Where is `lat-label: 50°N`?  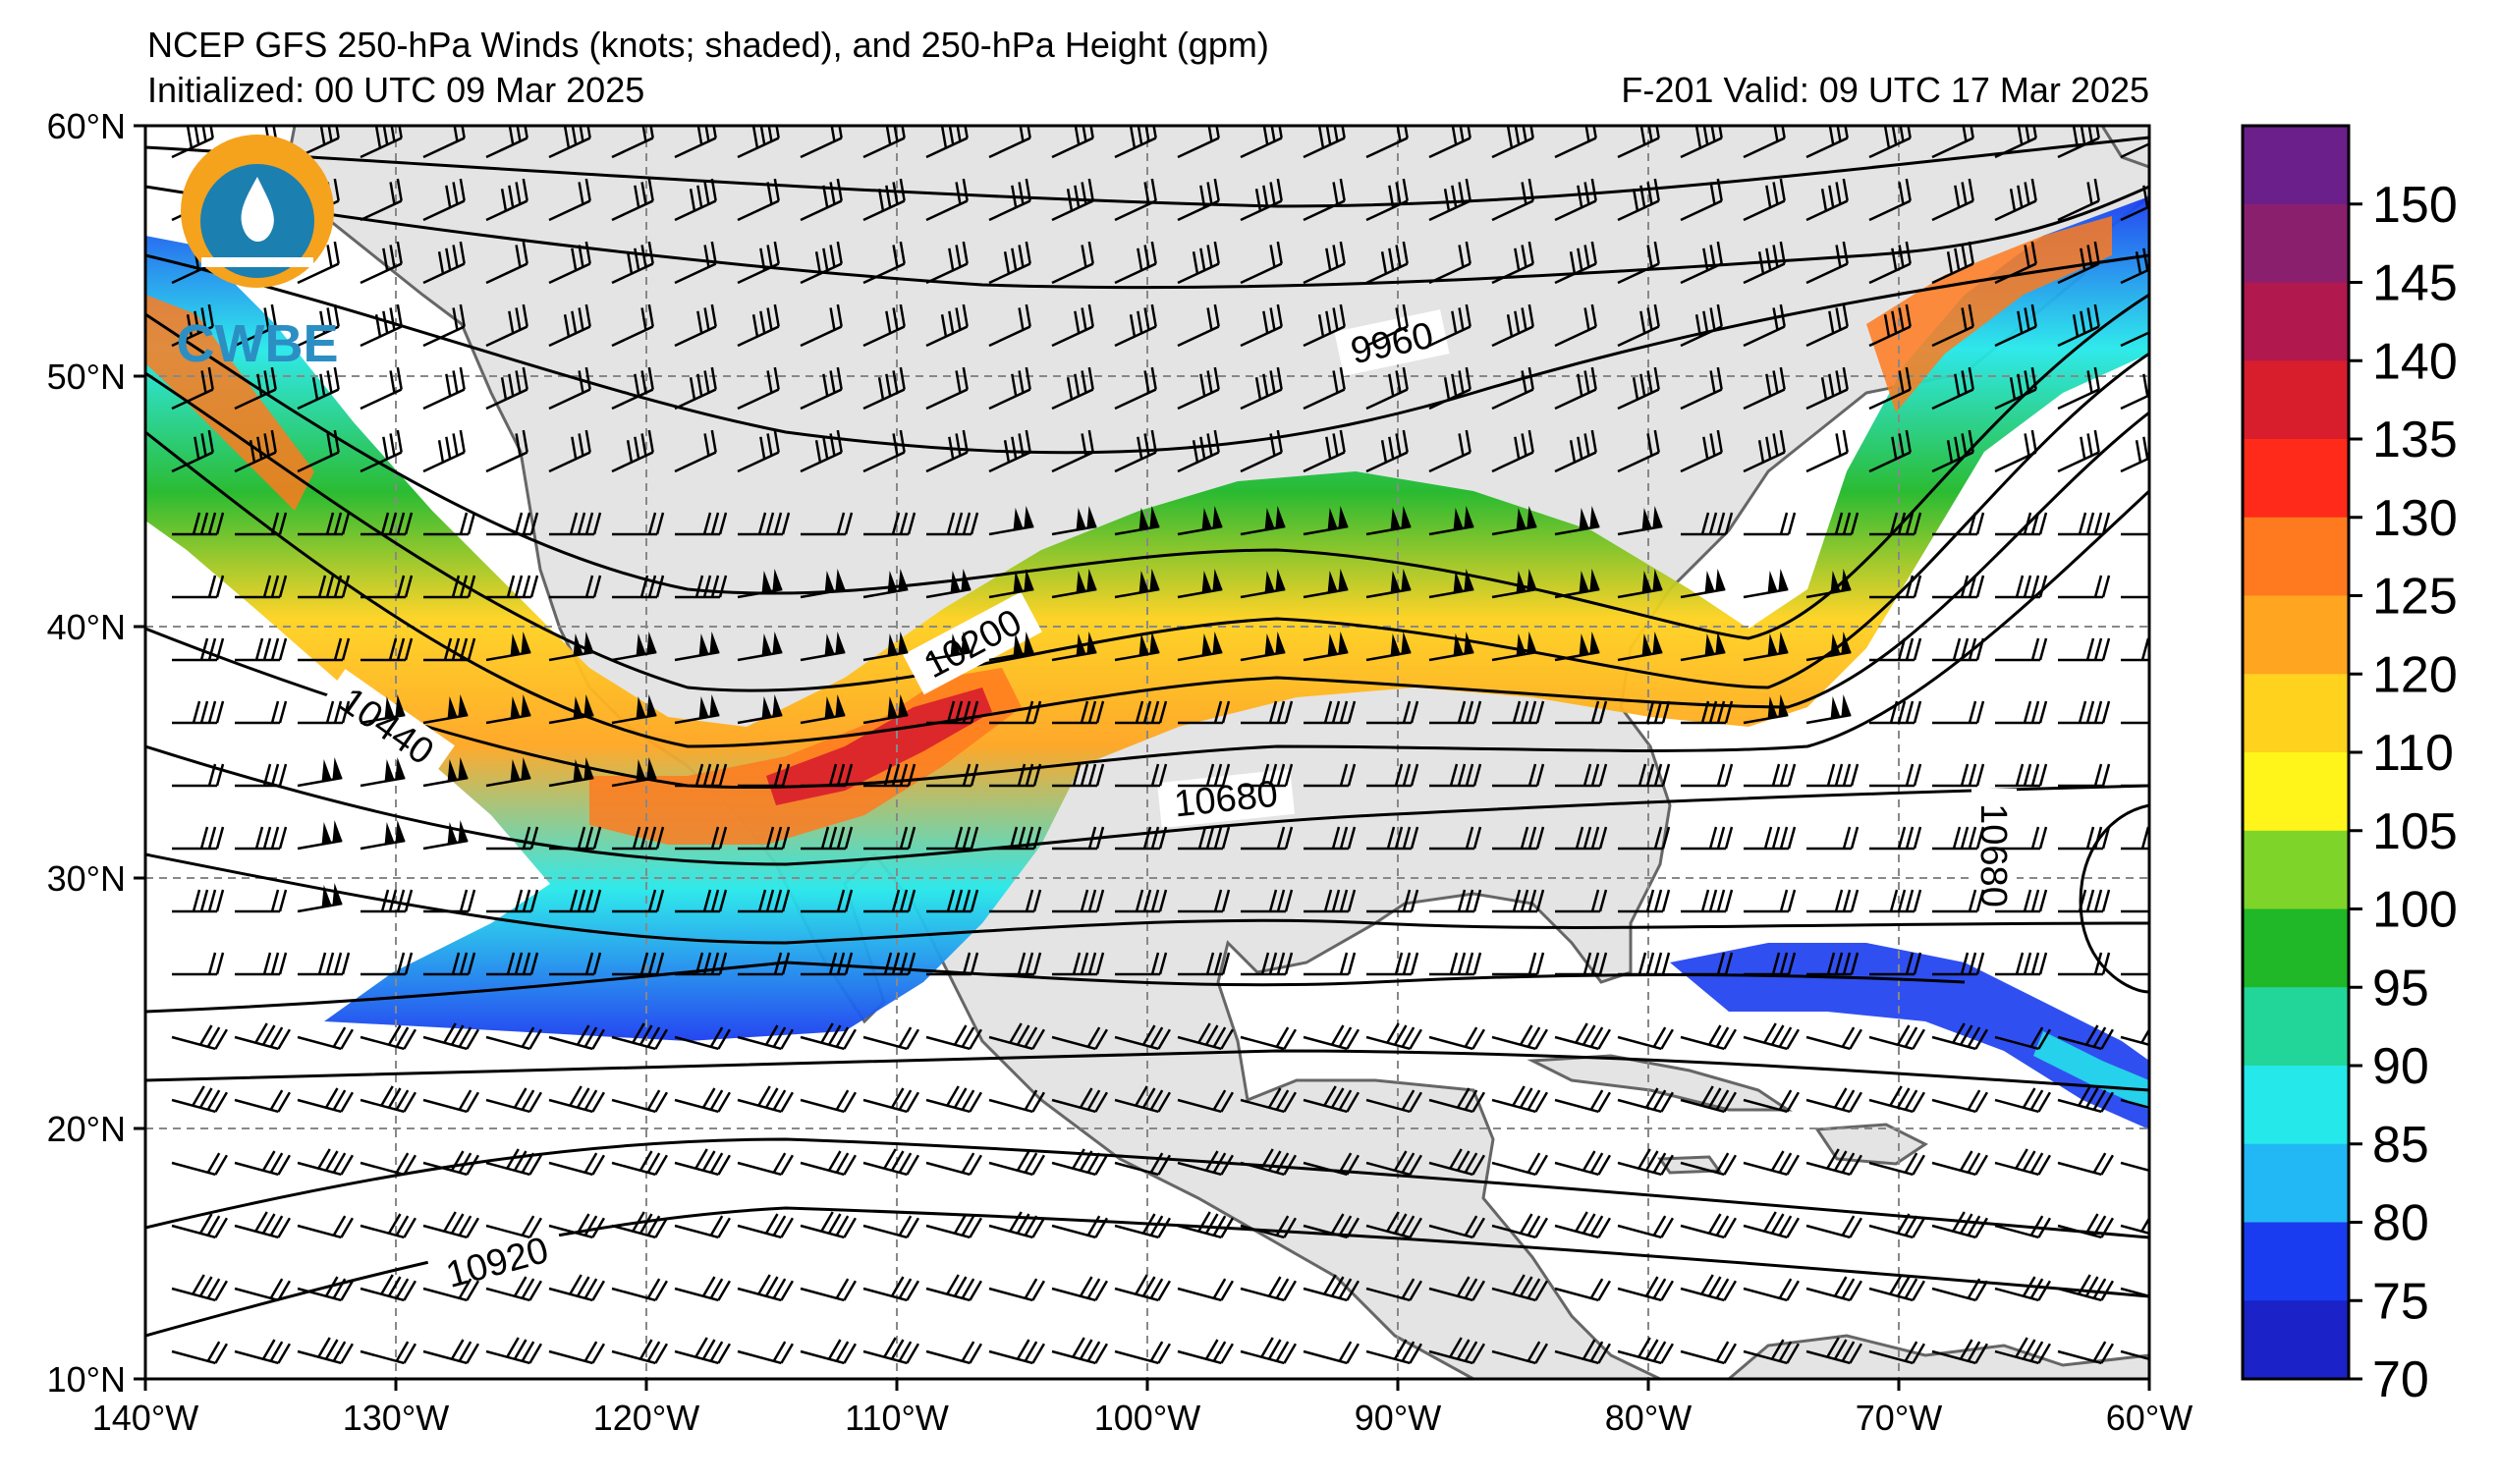
lat-label: 50°N is located at coordinates (86, 377).